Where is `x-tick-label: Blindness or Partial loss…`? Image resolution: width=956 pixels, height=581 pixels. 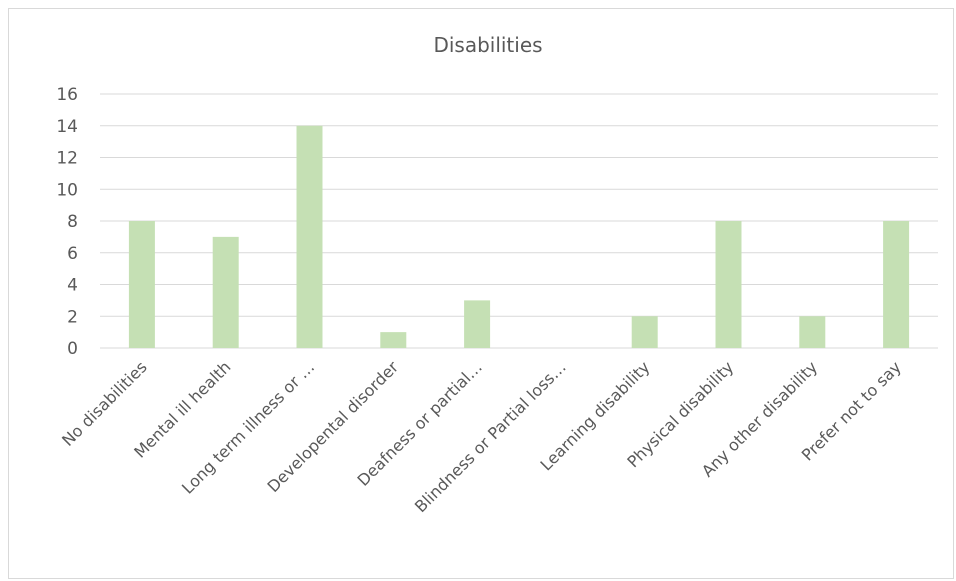 x-tick-label: Blindness or Partial loss… is located at coordinates (490, 436).